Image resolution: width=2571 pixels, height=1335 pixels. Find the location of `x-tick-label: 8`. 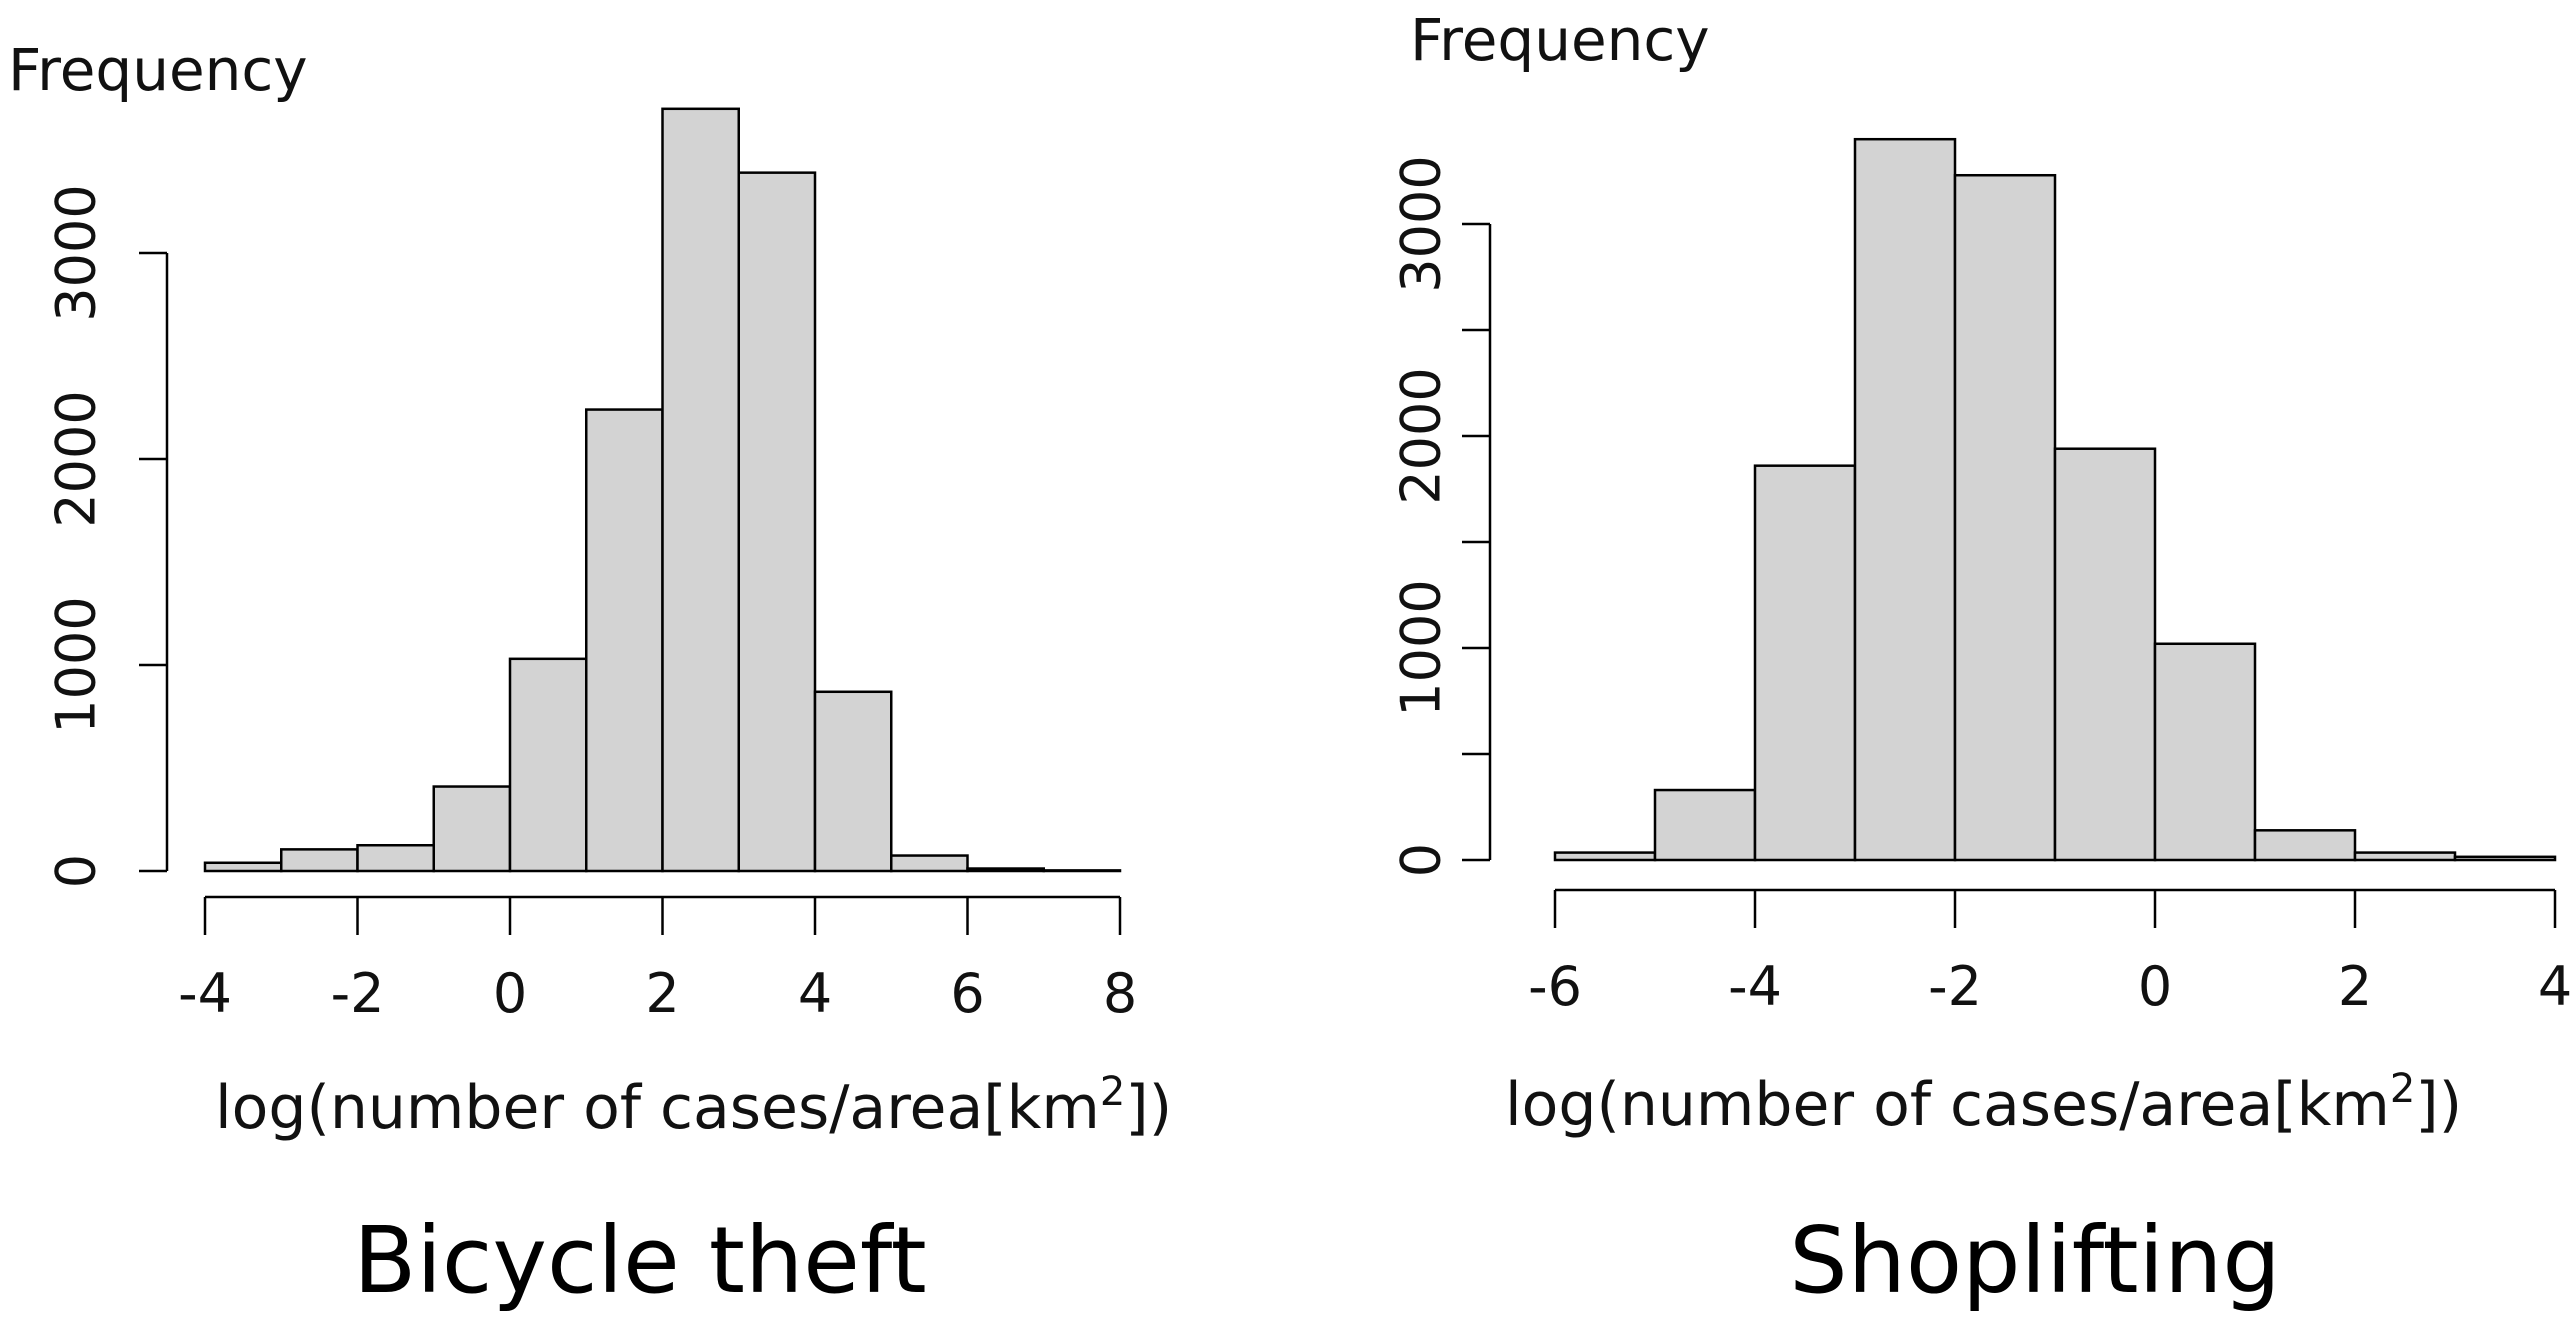

x-tick-label: 8 is located at coordinates (1120, 993).